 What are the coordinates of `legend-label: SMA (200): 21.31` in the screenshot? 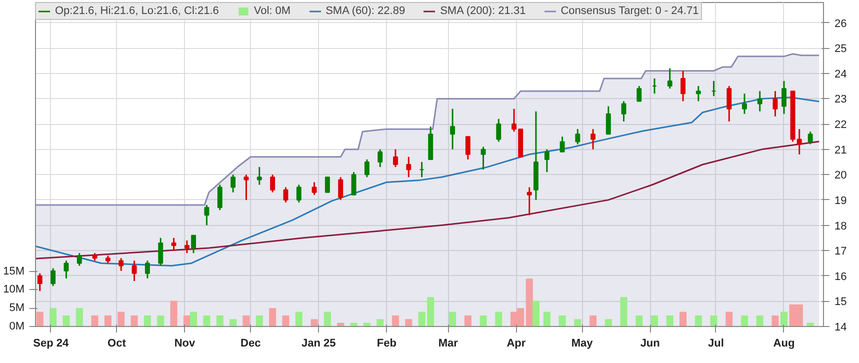 It's located at (483, 11).